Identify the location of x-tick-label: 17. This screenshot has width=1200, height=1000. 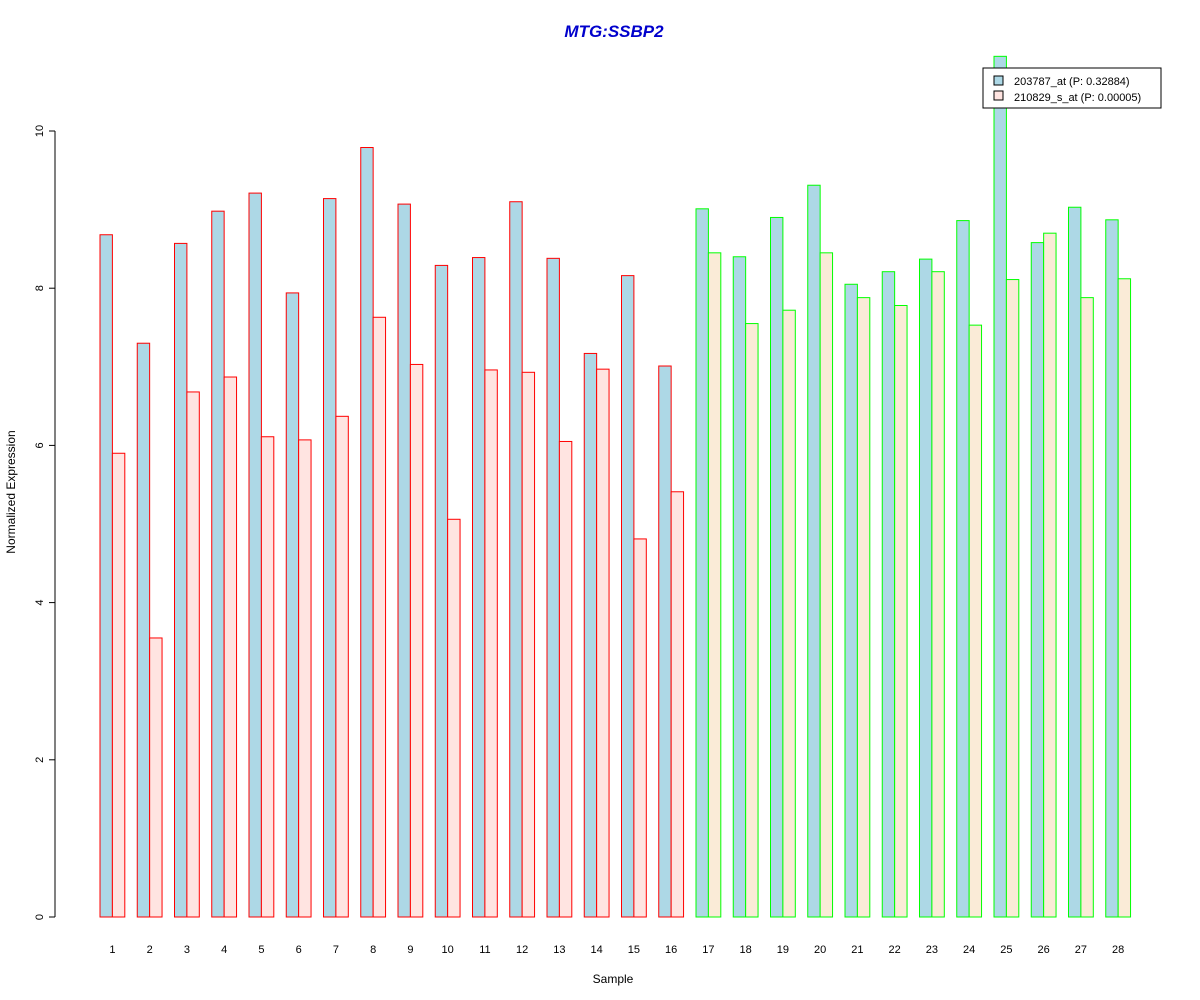
(708, 950).